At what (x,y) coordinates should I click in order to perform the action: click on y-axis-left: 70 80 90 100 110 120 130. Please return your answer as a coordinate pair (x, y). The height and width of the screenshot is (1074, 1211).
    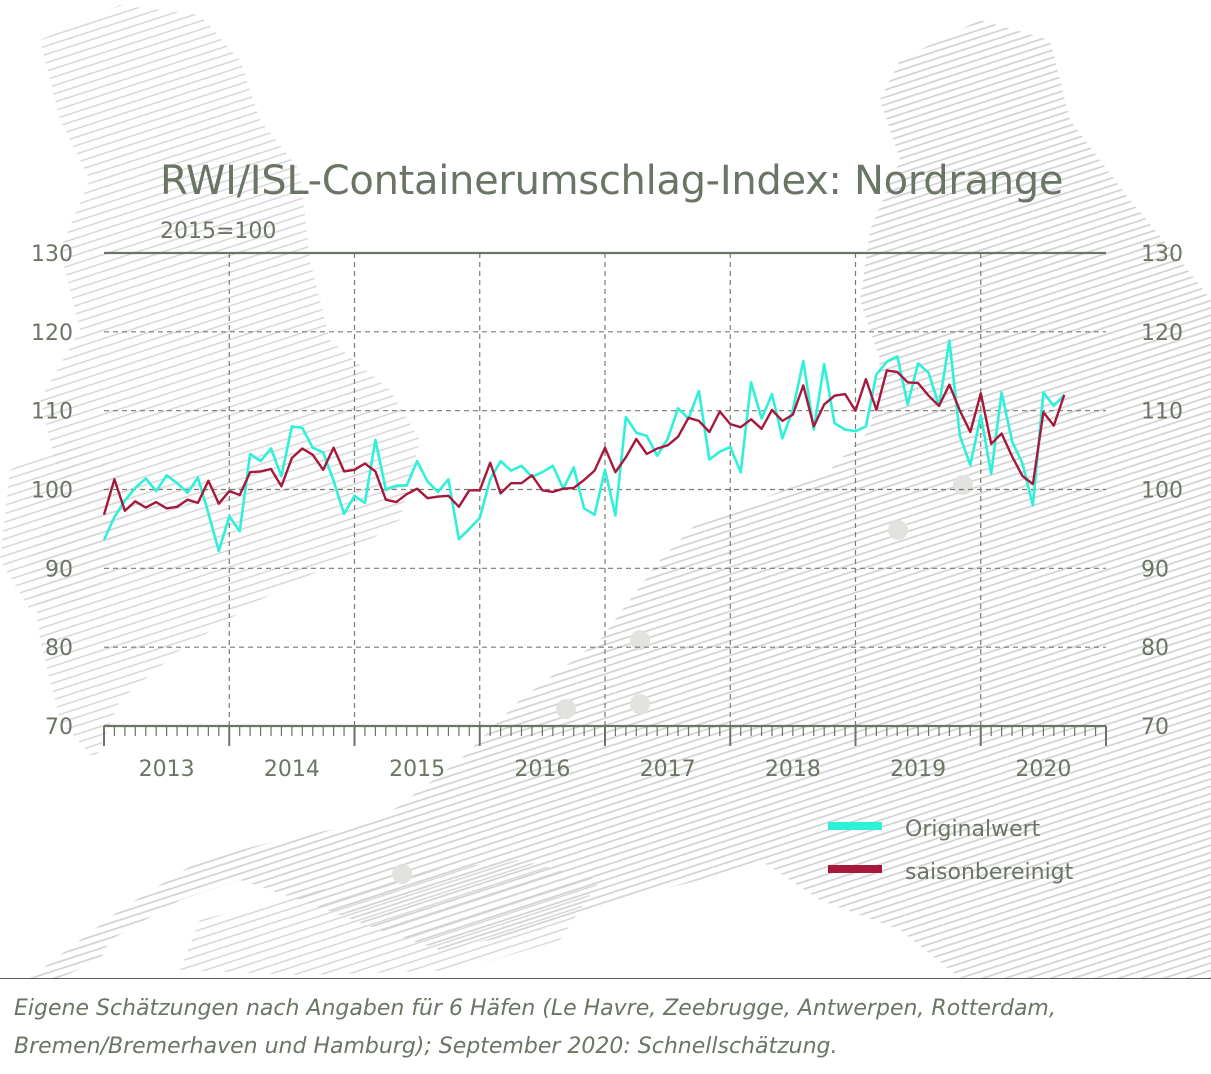
    Looking at the image, I should click on (52, 491).